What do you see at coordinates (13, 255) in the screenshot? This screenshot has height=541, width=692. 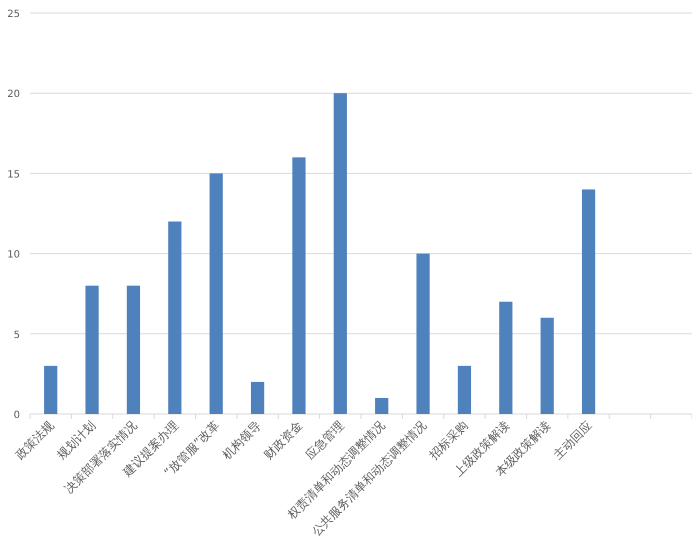 I see `y-tick-label: 10` at bounding box center [13, 255].